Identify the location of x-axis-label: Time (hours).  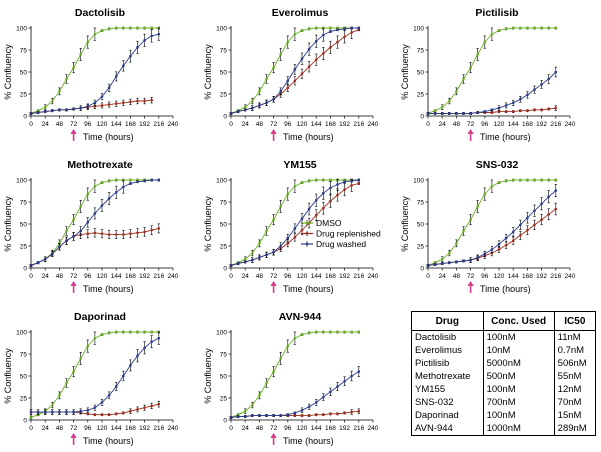
(308, 441).